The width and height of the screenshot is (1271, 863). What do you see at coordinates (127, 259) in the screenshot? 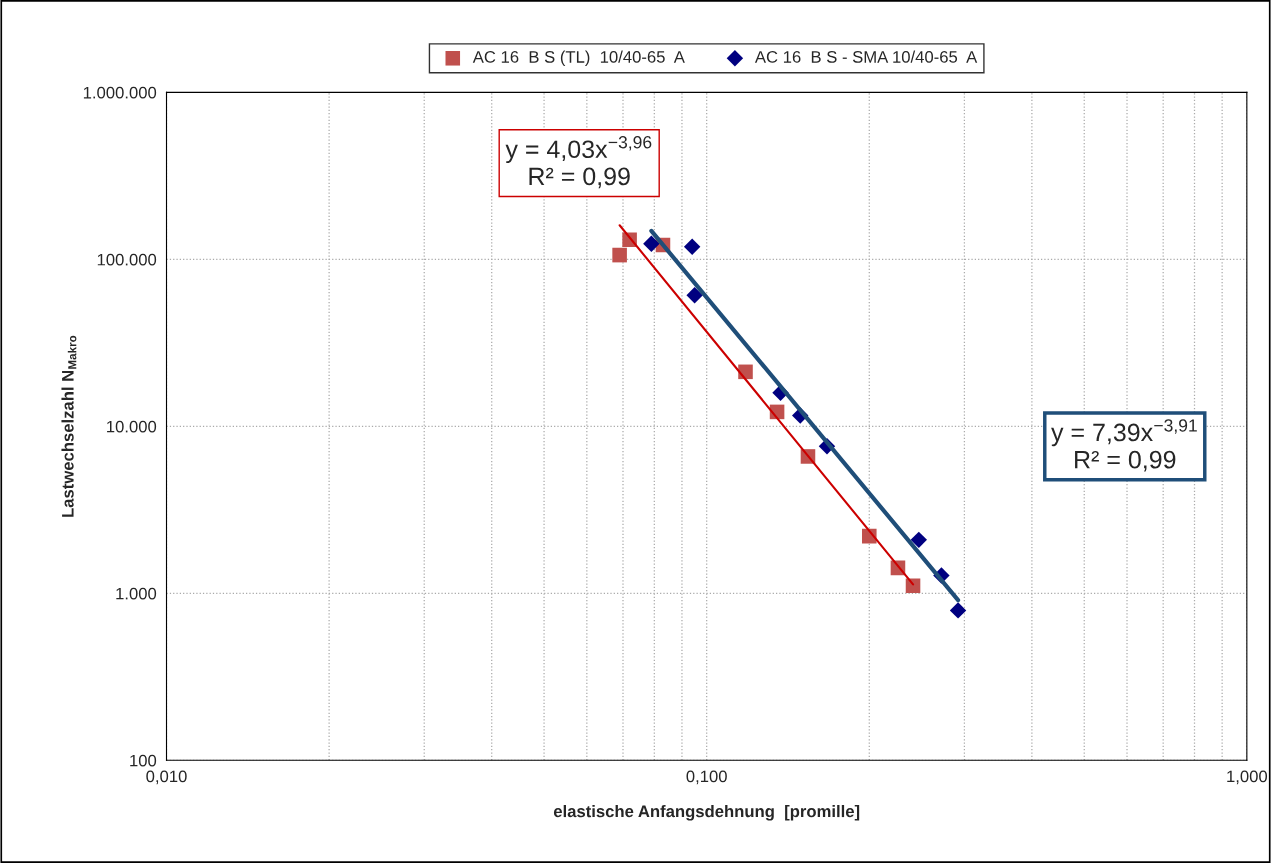
I see `y-tick-label: 100.000` at bounding box center [127, 259].